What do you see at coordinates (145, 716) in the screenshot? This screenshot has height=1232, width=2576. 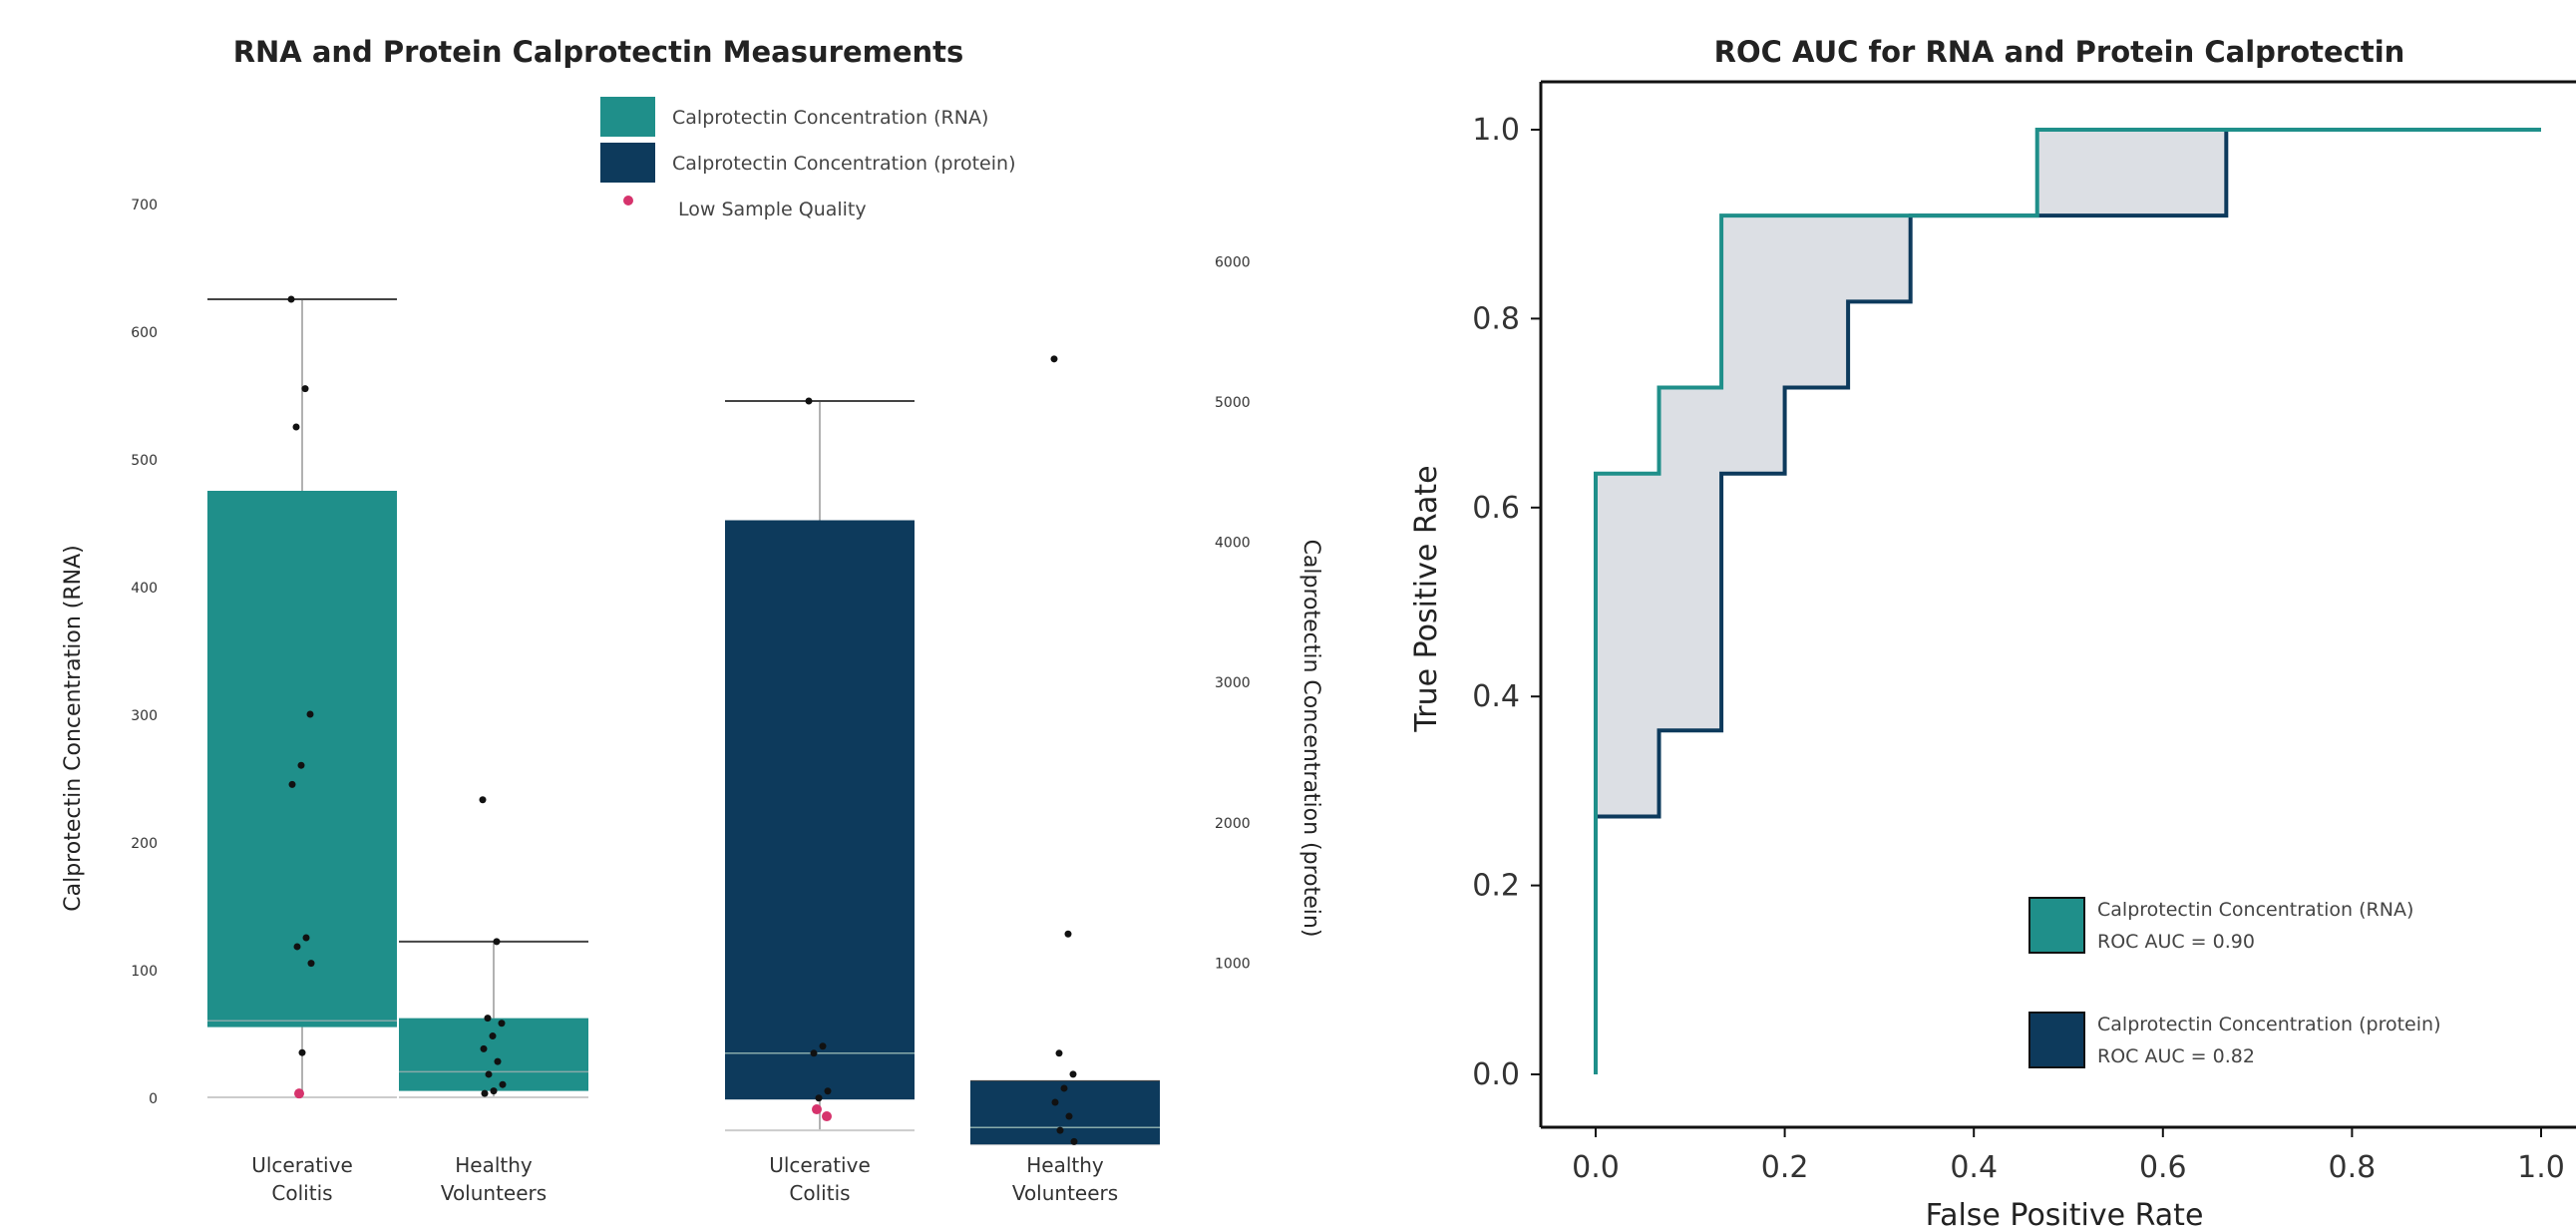 I see `y-left-tick-label: 300` at bounding box center [145, 716].